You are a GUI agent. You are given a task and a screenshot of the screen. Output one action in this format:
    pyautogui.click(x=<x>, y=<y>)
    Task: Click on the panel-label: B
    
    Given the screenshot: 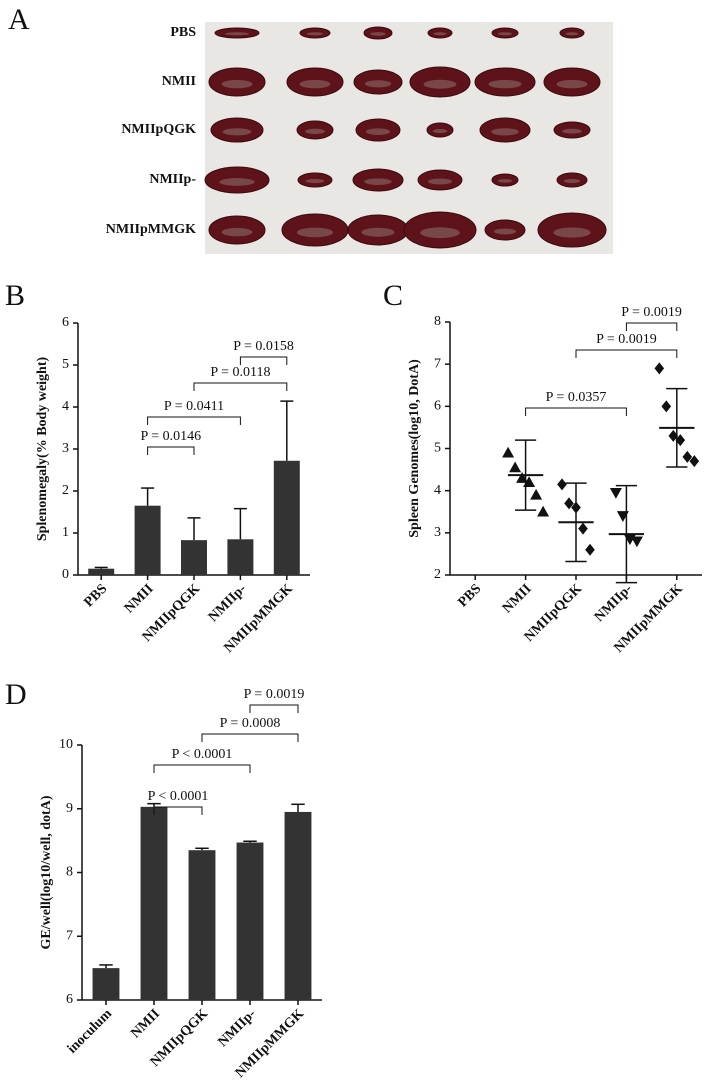 What is the action you would take?
    pyautogui.click(x=15, y=295)
    